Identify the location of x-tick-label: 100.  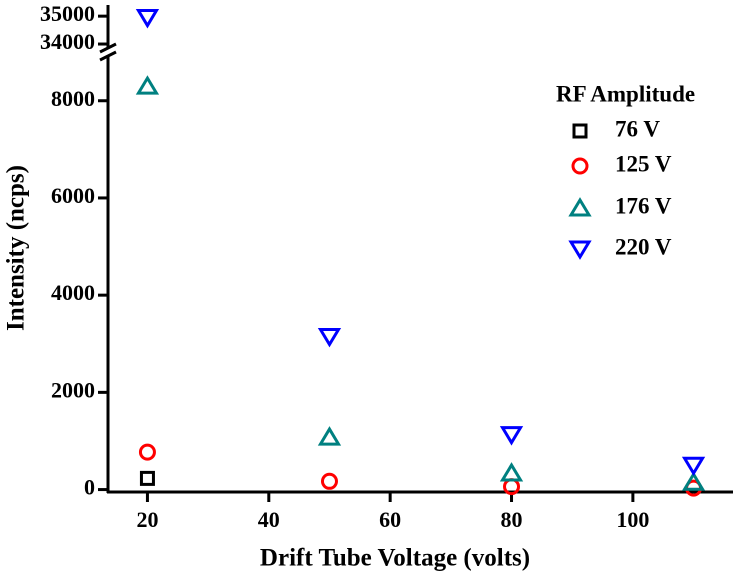
(632, 519).